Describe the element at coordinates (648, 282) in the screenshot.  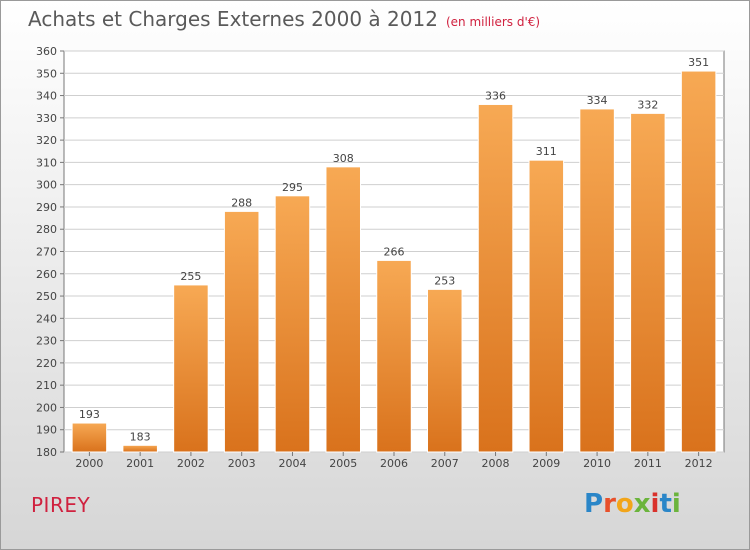
I see `bar-2011` at that location.